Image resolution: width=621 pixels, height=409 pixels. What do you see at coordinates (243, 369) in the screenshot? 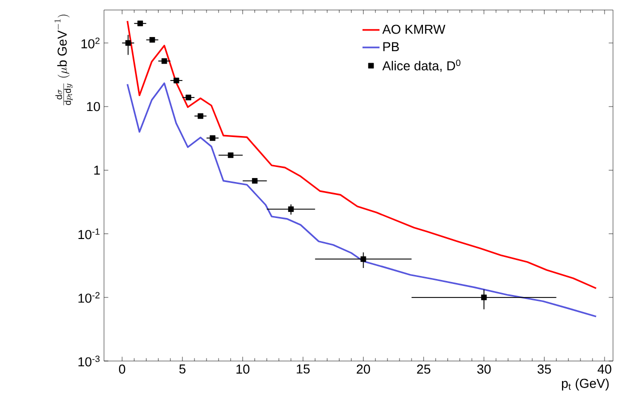
I see `x-tick-label: 10` at bounding box center [243, 369].